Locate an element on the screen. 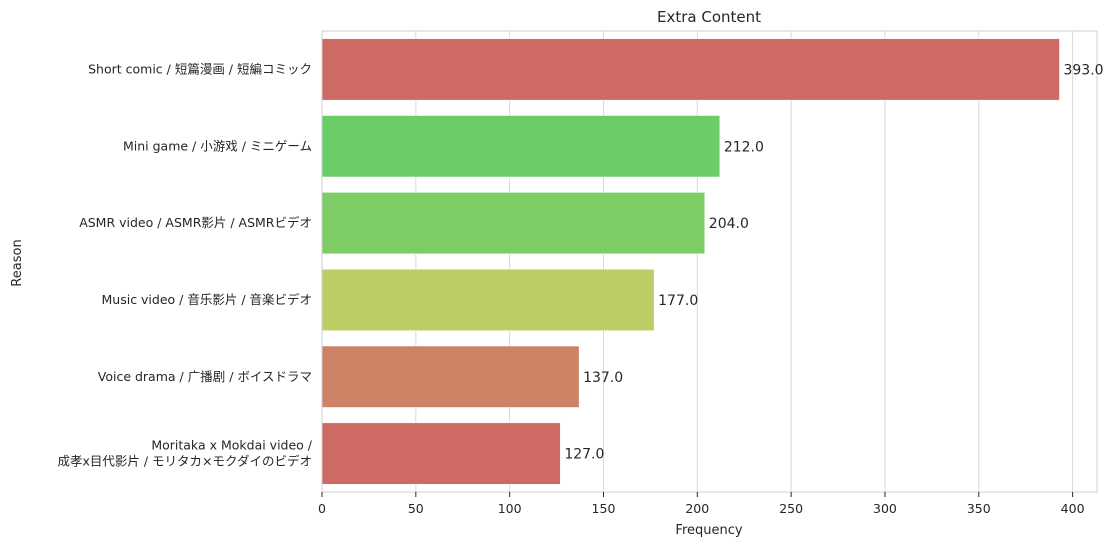  x-tick-label: 350 is located at coordinates (979, 508).